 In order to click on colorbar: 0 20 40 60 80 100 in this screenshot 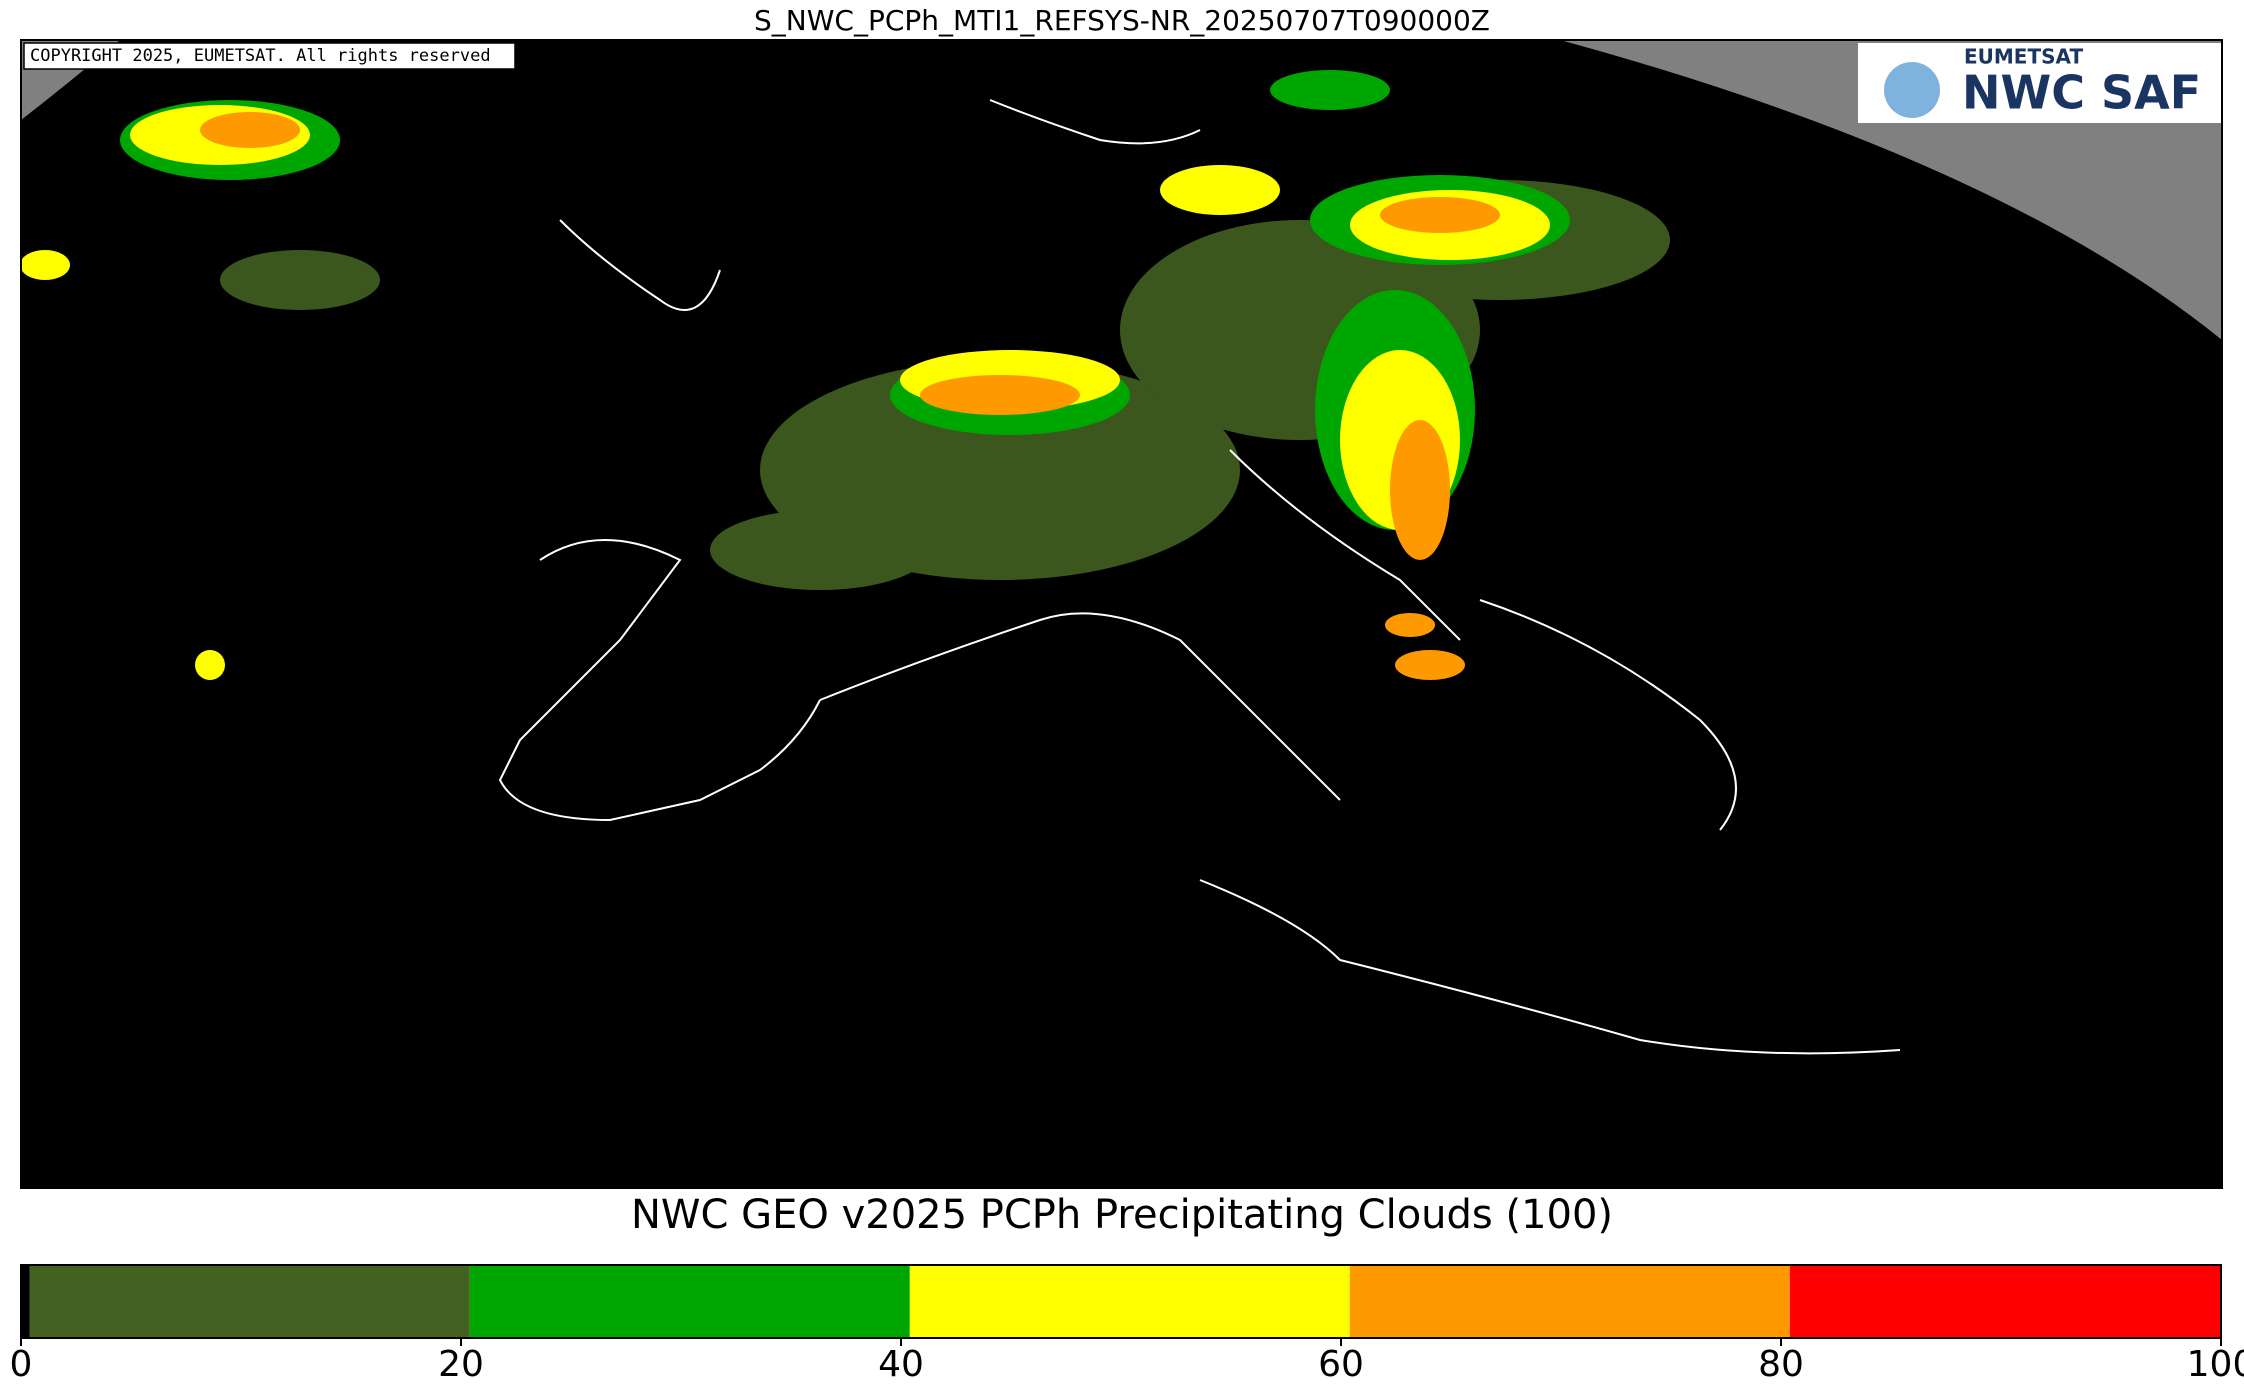, I will do `click(1127, 1324)`.